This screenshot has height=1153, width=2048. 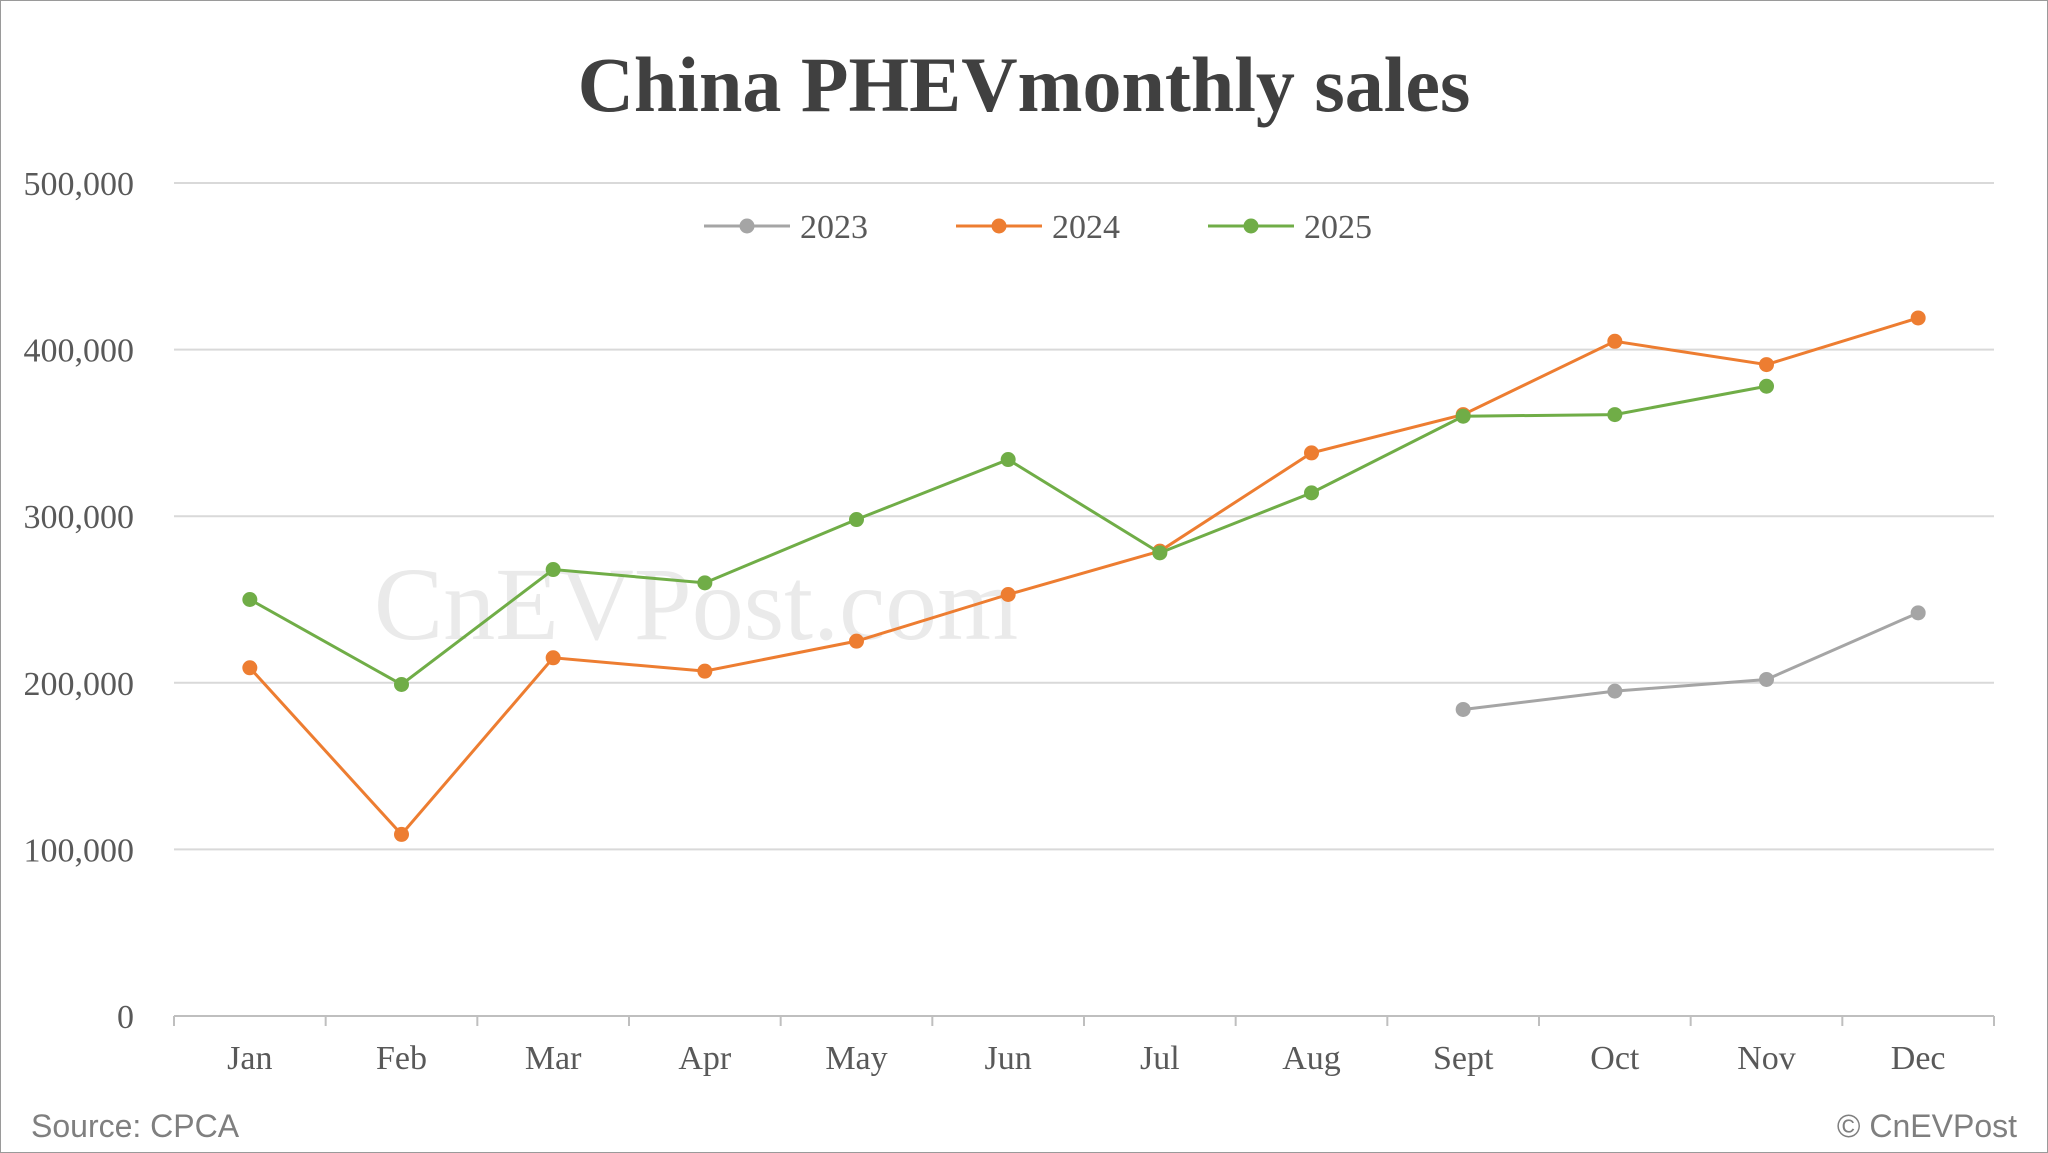 I want to click on x-axis, so click(x=1084, y=1020).